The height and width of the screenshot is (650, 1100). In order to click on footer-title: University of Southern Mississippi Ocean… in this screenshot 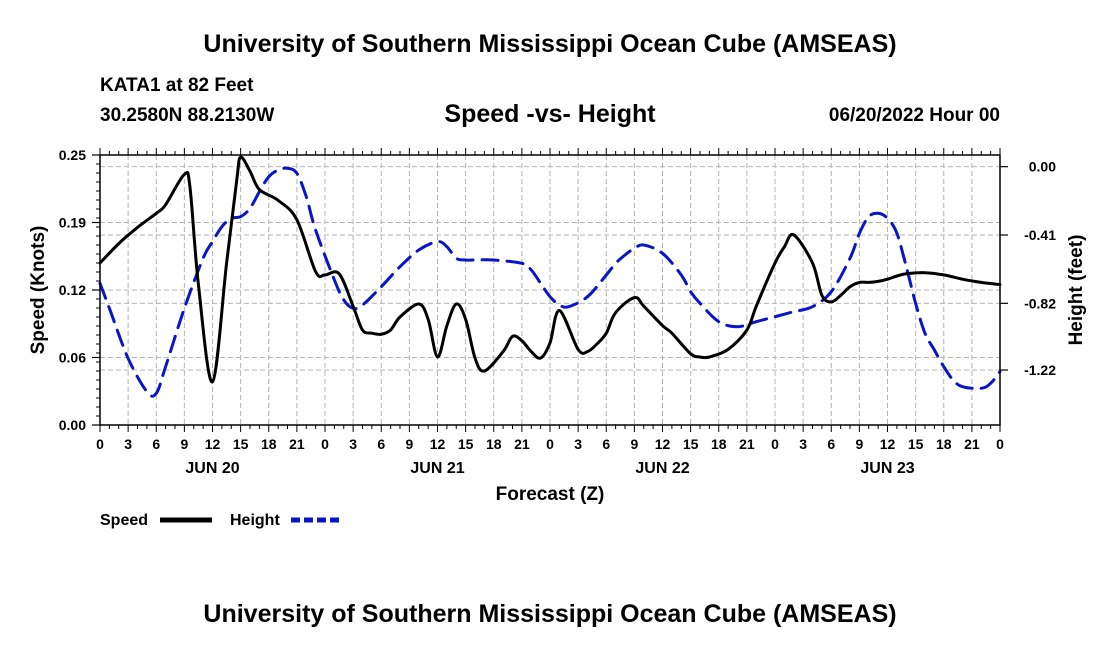, I will do `click(550, 614)`.